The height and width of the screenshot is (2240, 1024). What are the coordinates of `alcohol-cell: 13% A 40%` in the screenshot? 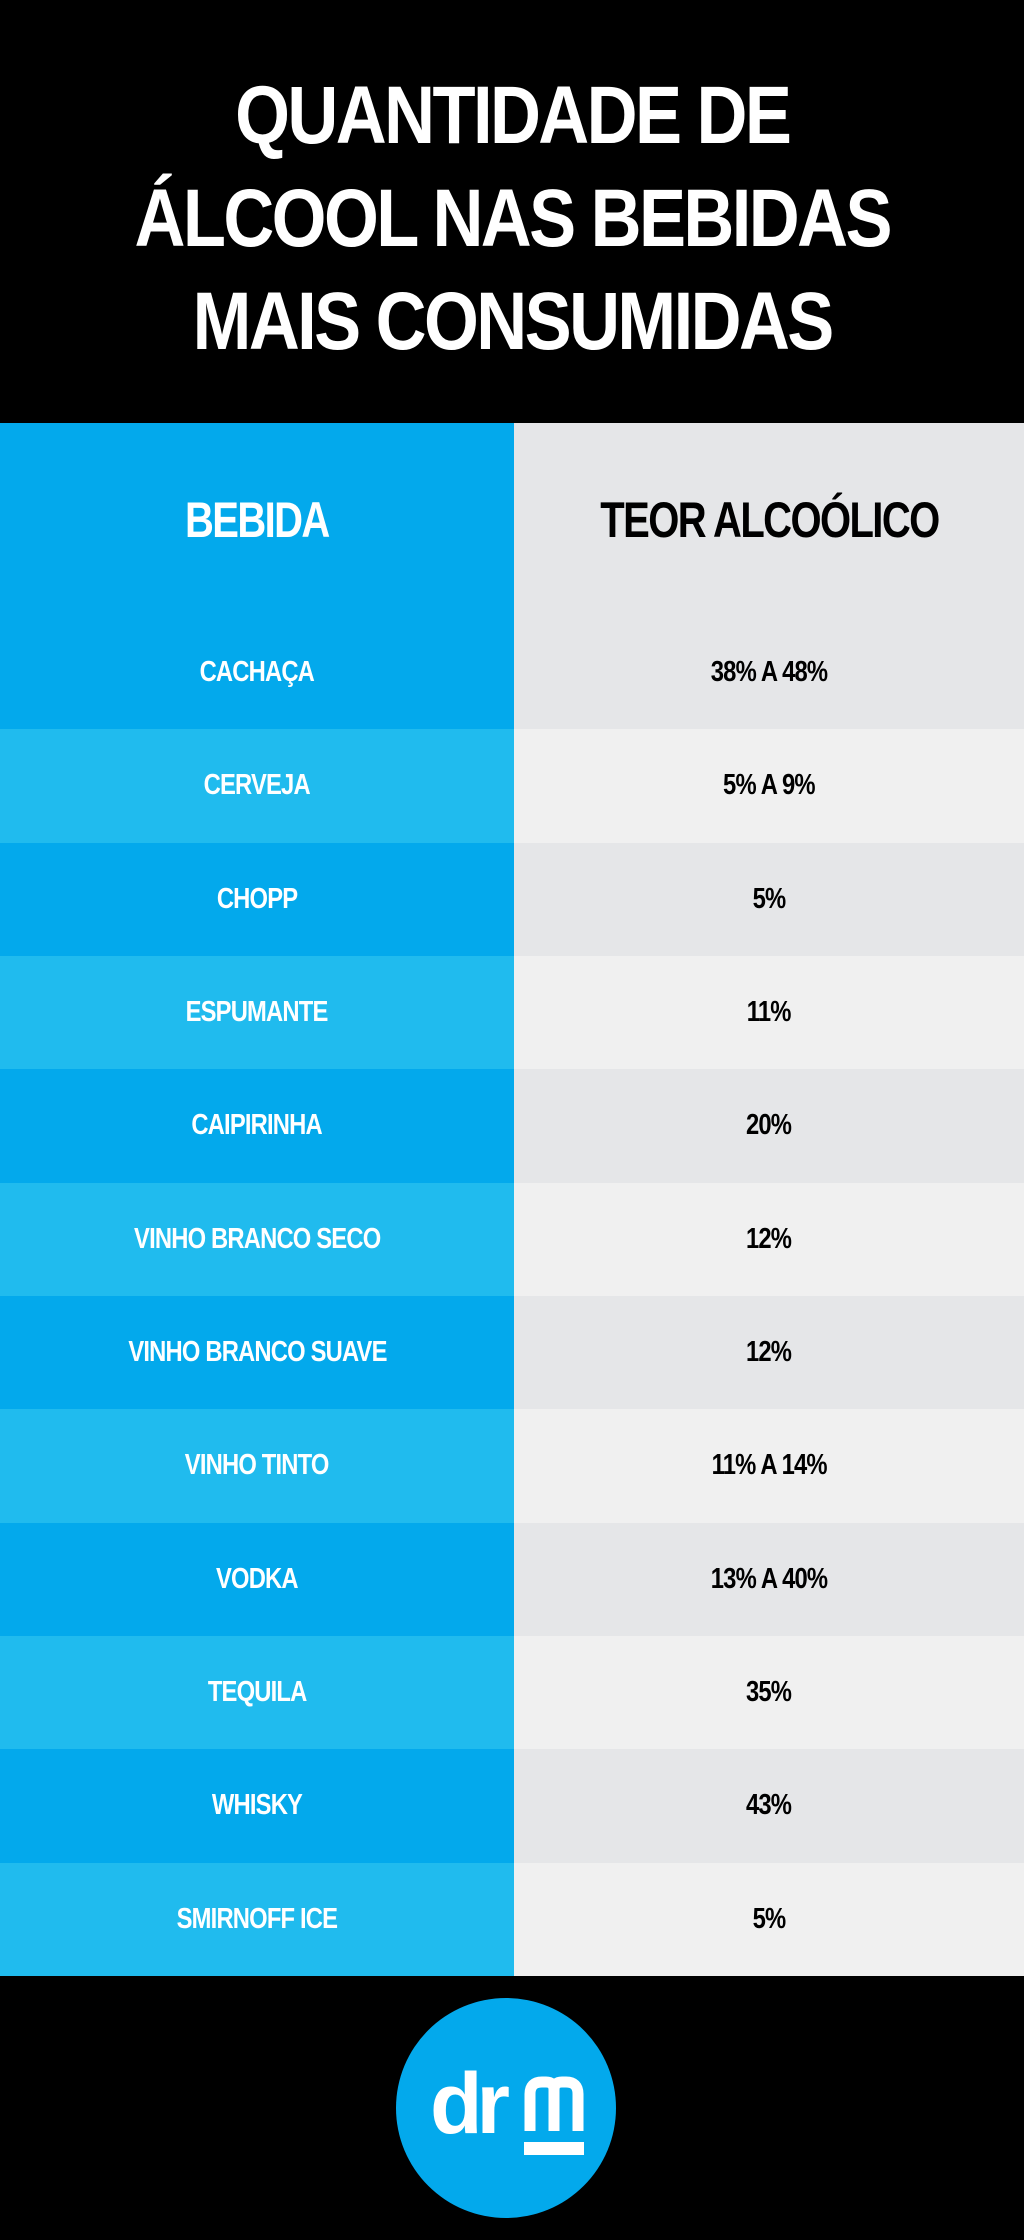 It's located at (769, 1579).